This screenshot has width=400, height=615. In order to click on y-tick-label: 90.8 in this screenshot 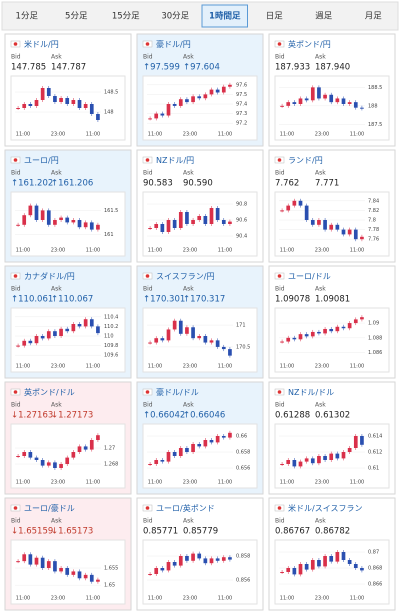, I will do `click(241, 205)`.